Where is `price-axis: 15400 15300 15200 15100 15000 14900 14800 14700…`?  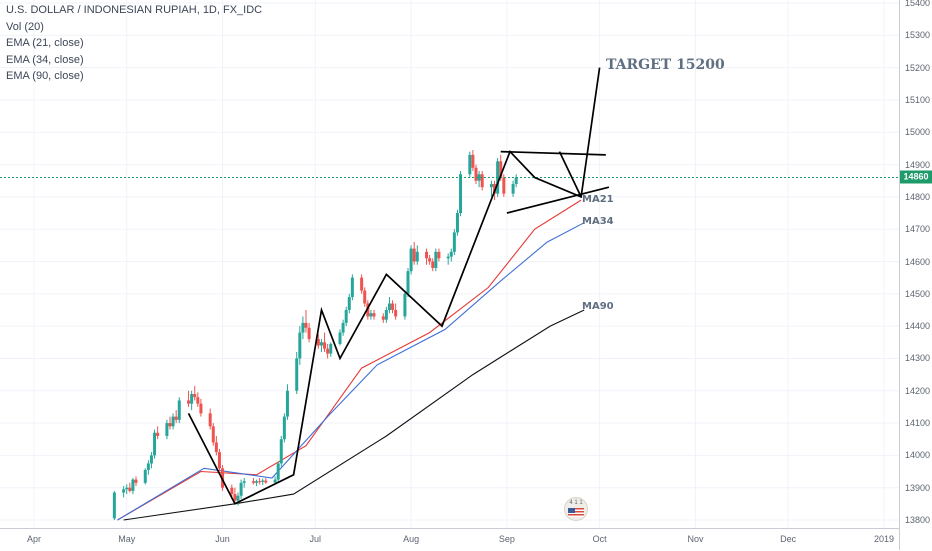
price-axis: 15400 15300 15200 15100 15000 14900 14800 14700… is located at coordinates (915, 275).